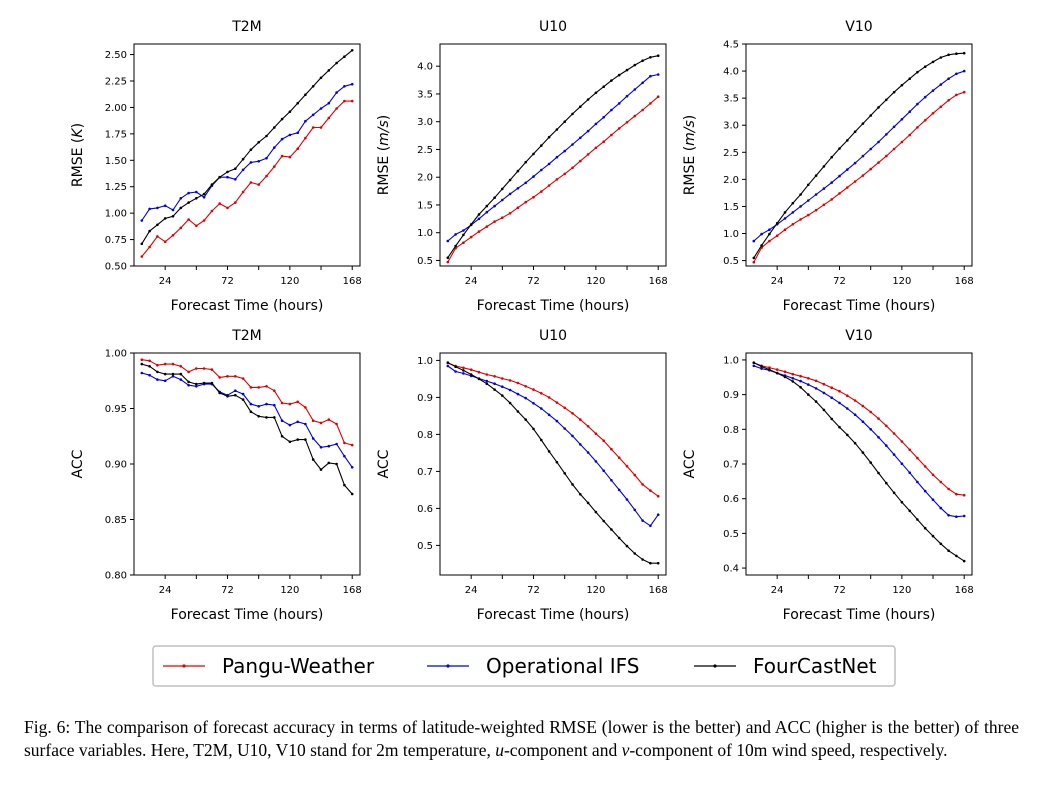 This screenshot has width=1039, height=793. I want to click on y-tick-label: 4.5, so click(731, 45).